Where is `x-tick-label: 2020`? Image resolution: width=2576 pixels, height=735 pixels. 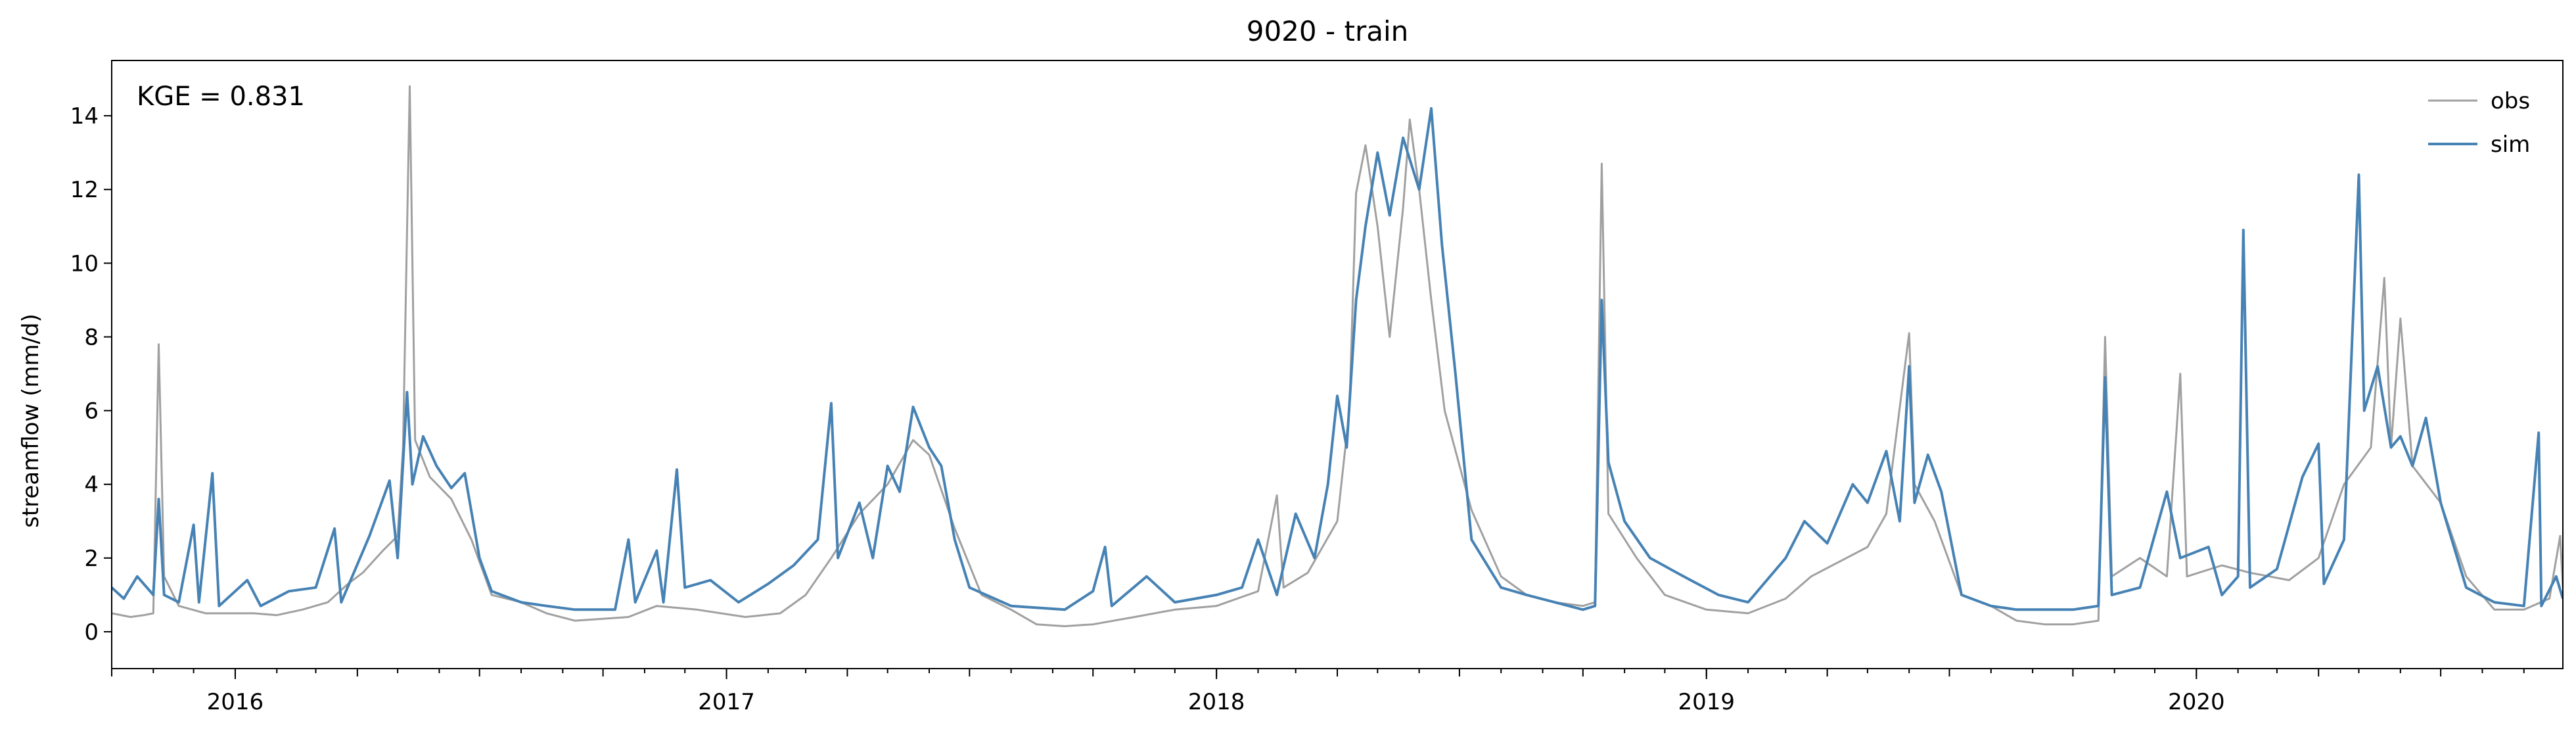 x-tick-label: 2020 is located at coordinates (2196, 702).